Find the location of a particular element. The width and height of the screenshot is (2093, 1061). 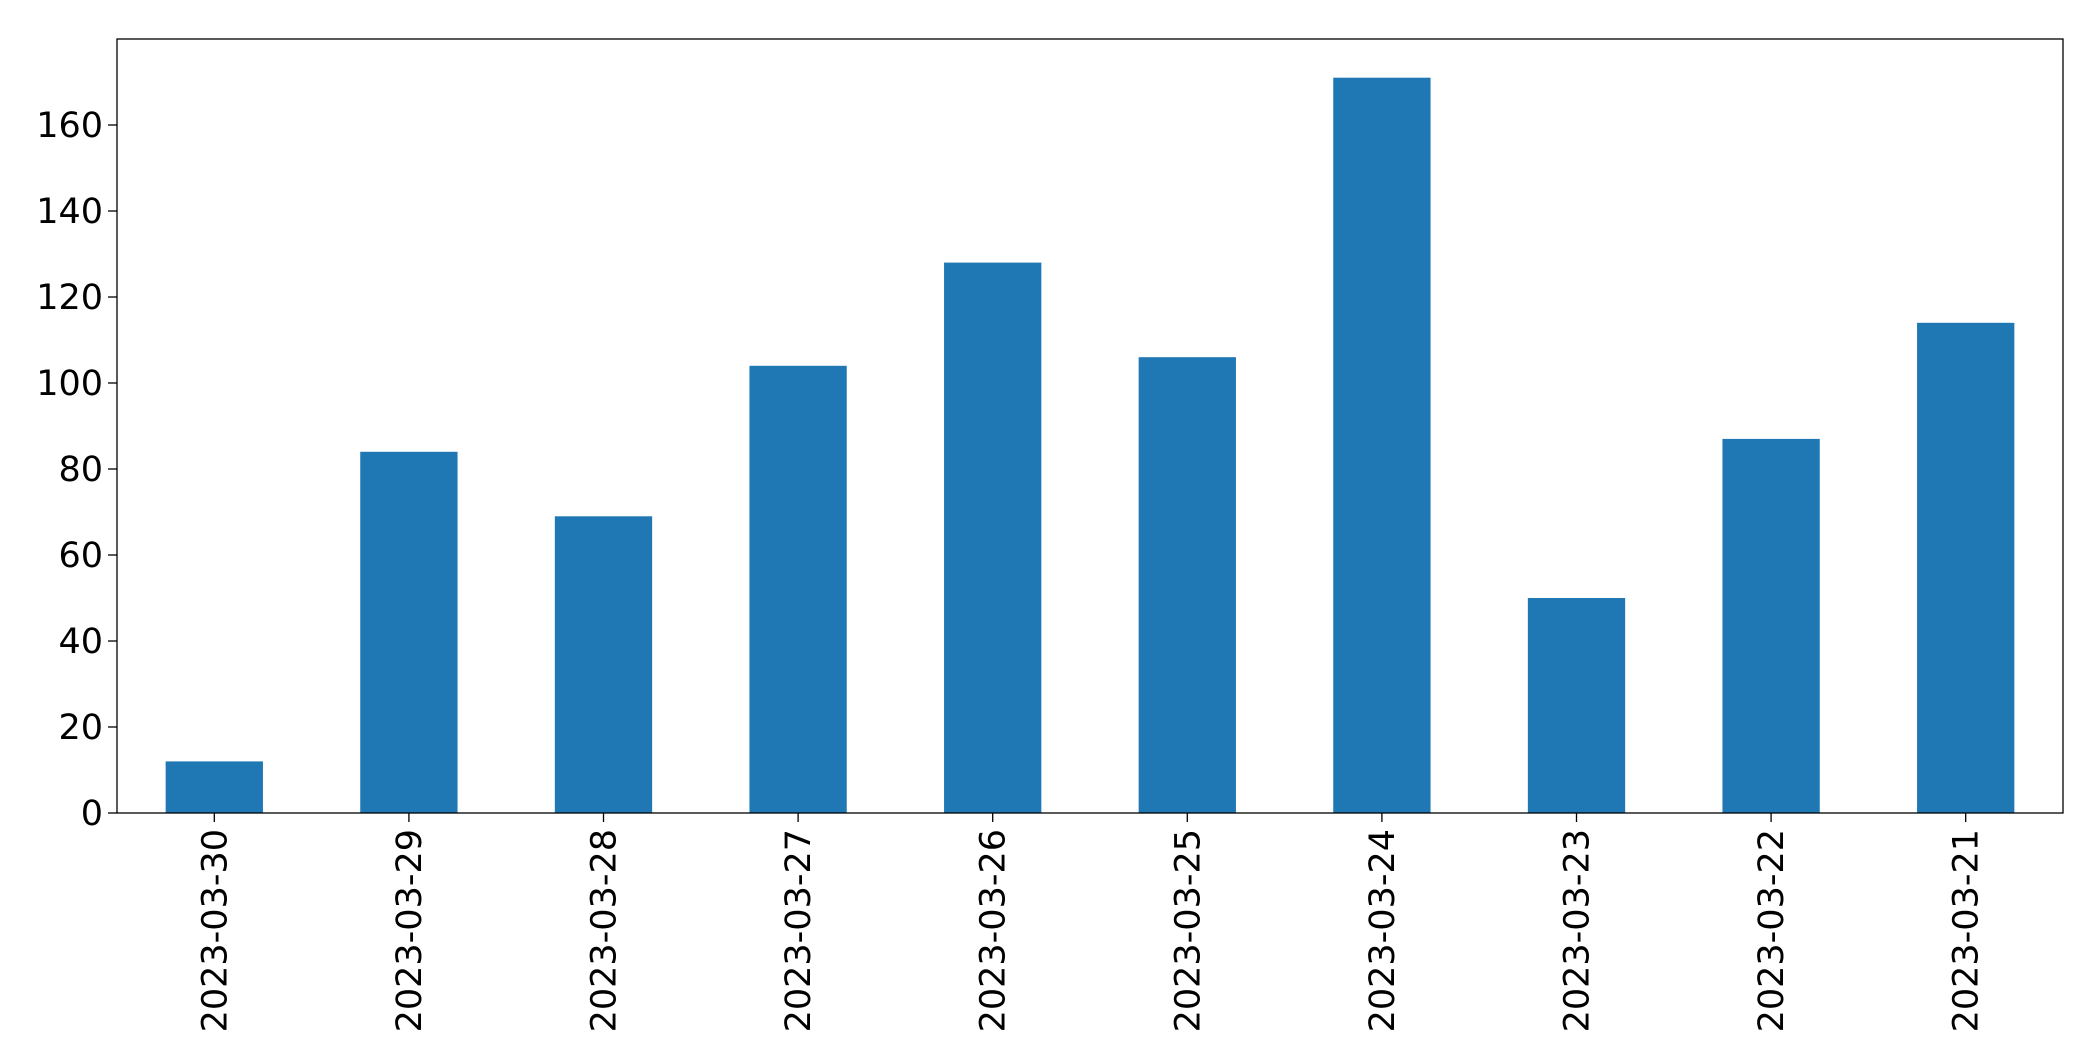

y-tick-label: 80 is located at coordinates (80, 470).